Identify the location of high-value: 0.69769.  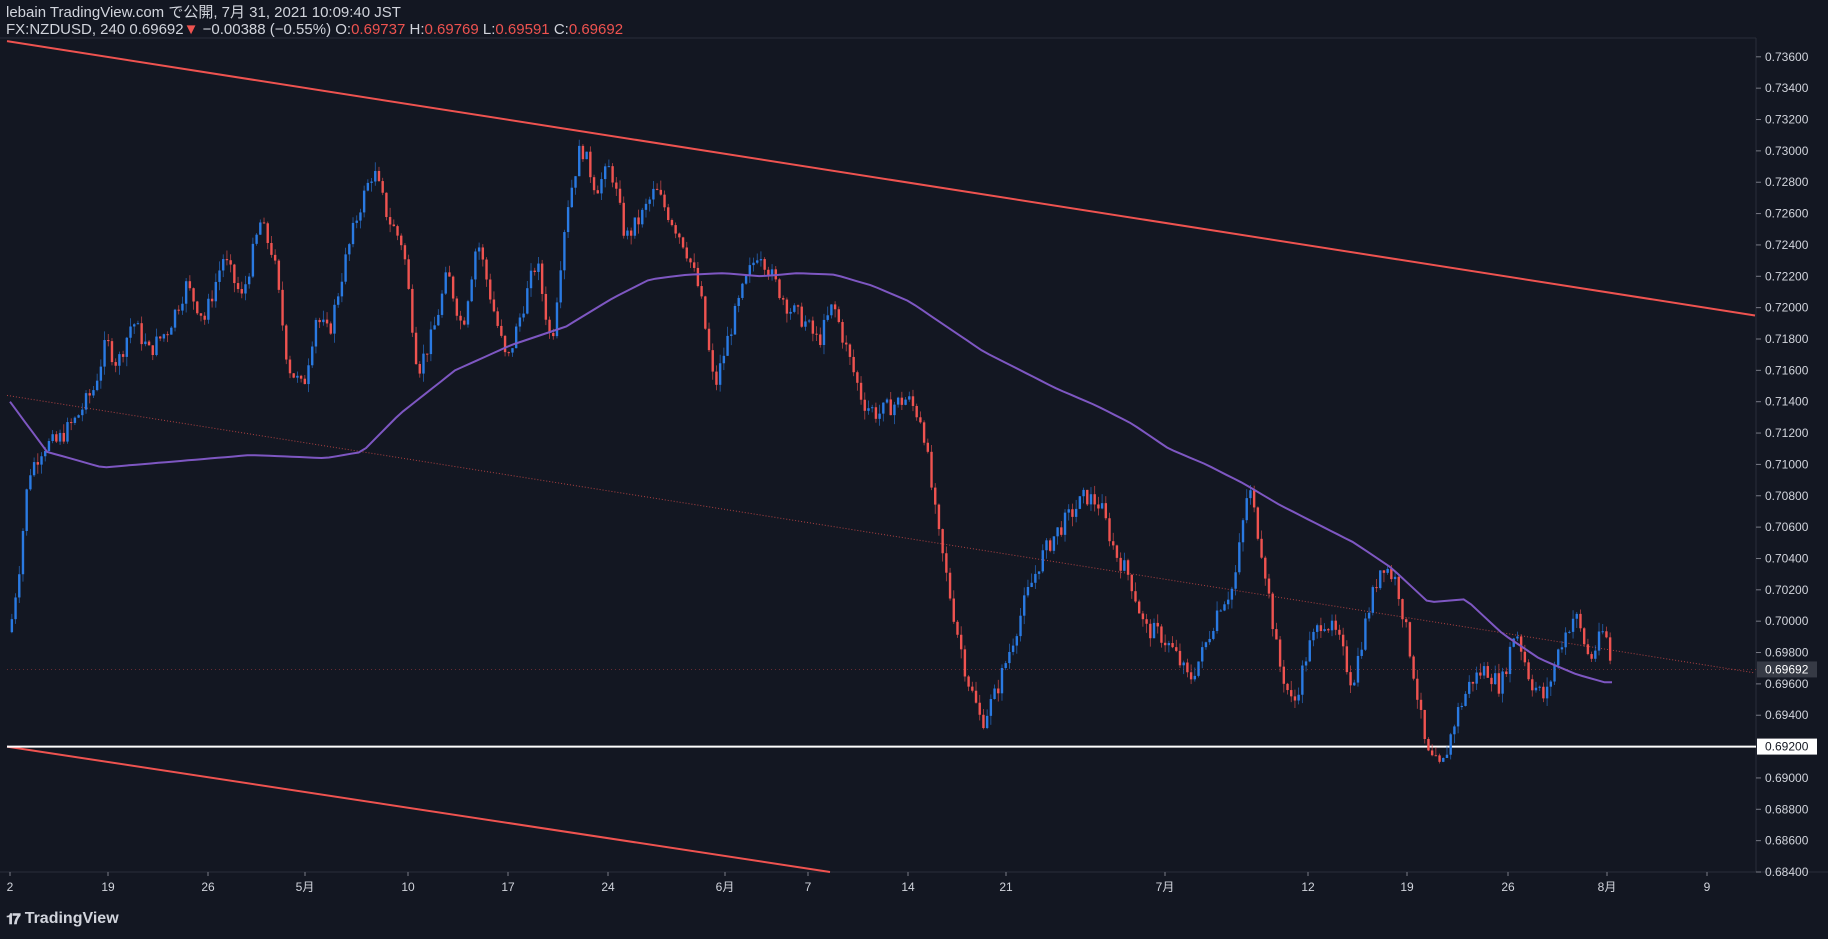
(451, 29).